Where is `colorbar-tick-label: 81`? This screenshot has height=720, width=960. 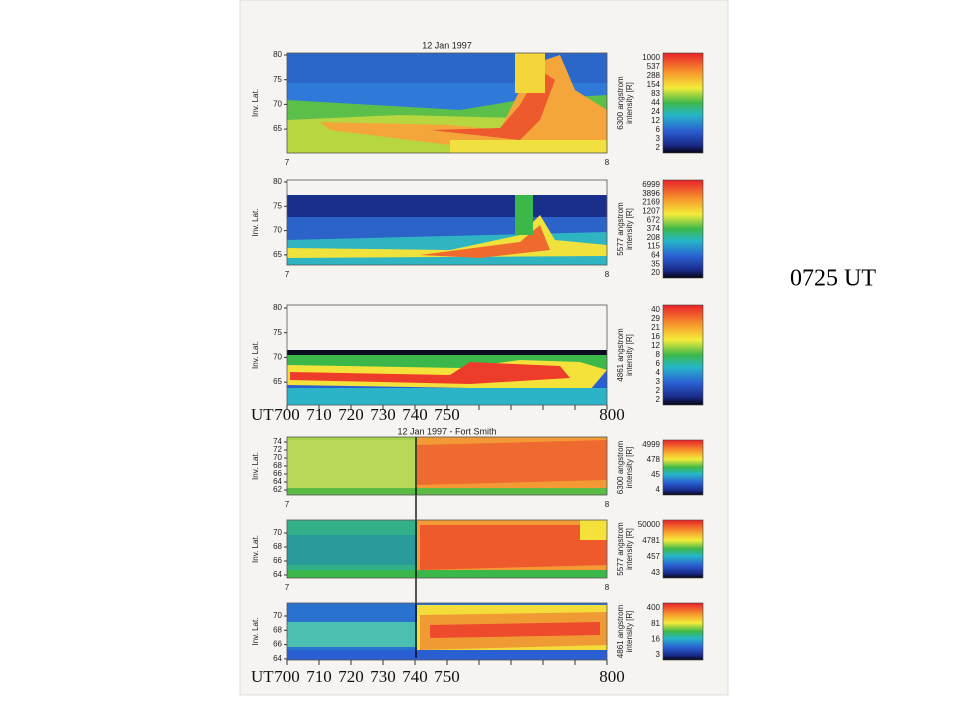
colorbar-tick-label: 81 is located at coordinates (655, 623).